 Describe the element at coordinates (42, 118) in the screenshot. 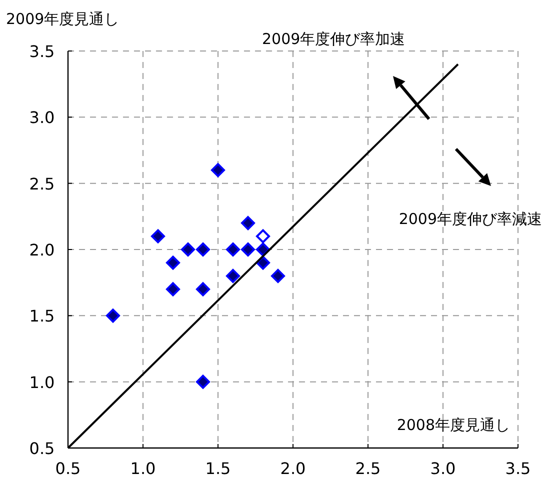

I see `y-tick-label: 3.0` at that location.